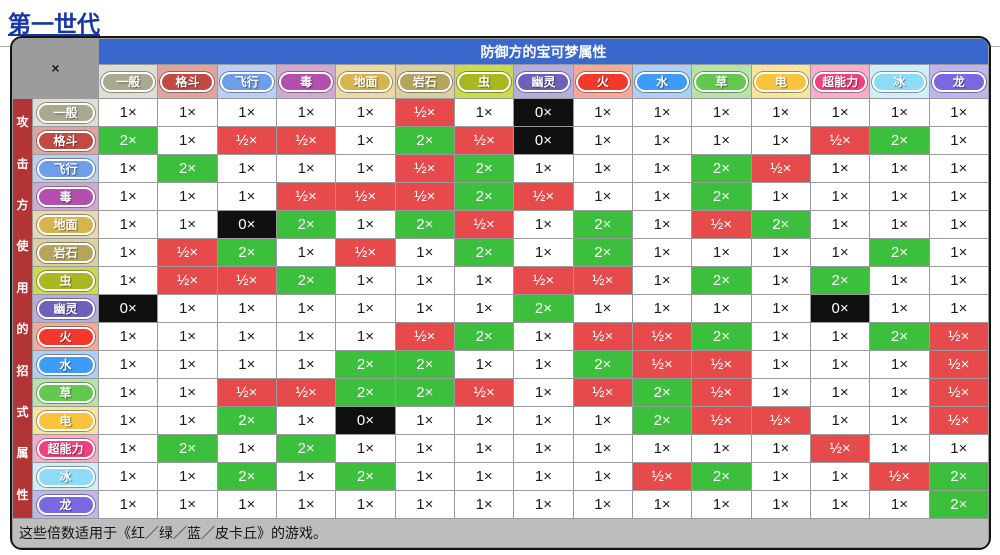 This screenshot has height=555, width=1000. I want to click on matrix-row: 冰 1× 1× 2× 1× 2× 1× 1× 1× 1× ½× 2× 1× 1× ½× 2×, so click(501, 476).